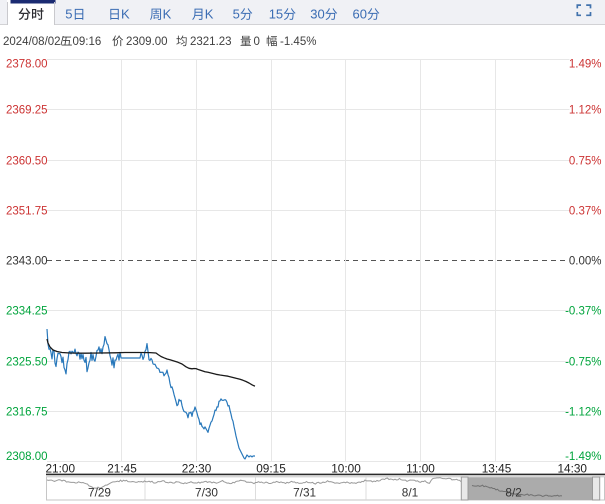 The height and width of the screenshot is (504, 605). Describe the element at coordinates (27, 363) in the screenshot. I see `svg-text: 2325.50` at that location.